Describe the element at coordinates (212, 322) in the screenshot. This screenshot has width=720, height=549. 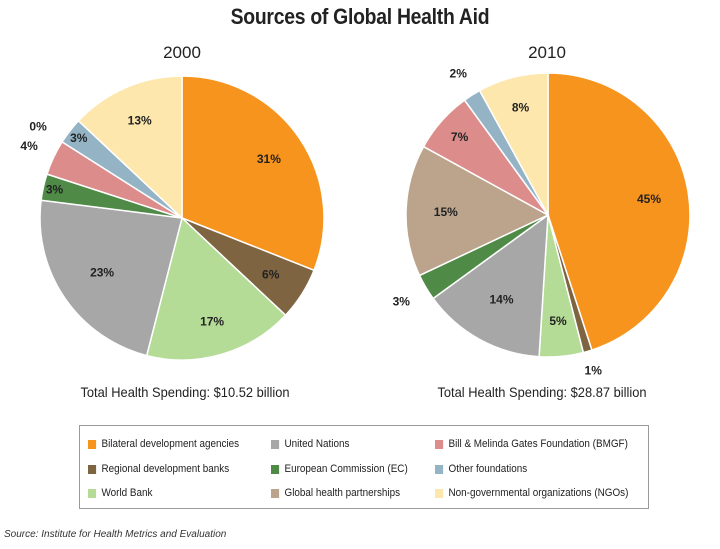
I see `slice-label: 17%` at that location.